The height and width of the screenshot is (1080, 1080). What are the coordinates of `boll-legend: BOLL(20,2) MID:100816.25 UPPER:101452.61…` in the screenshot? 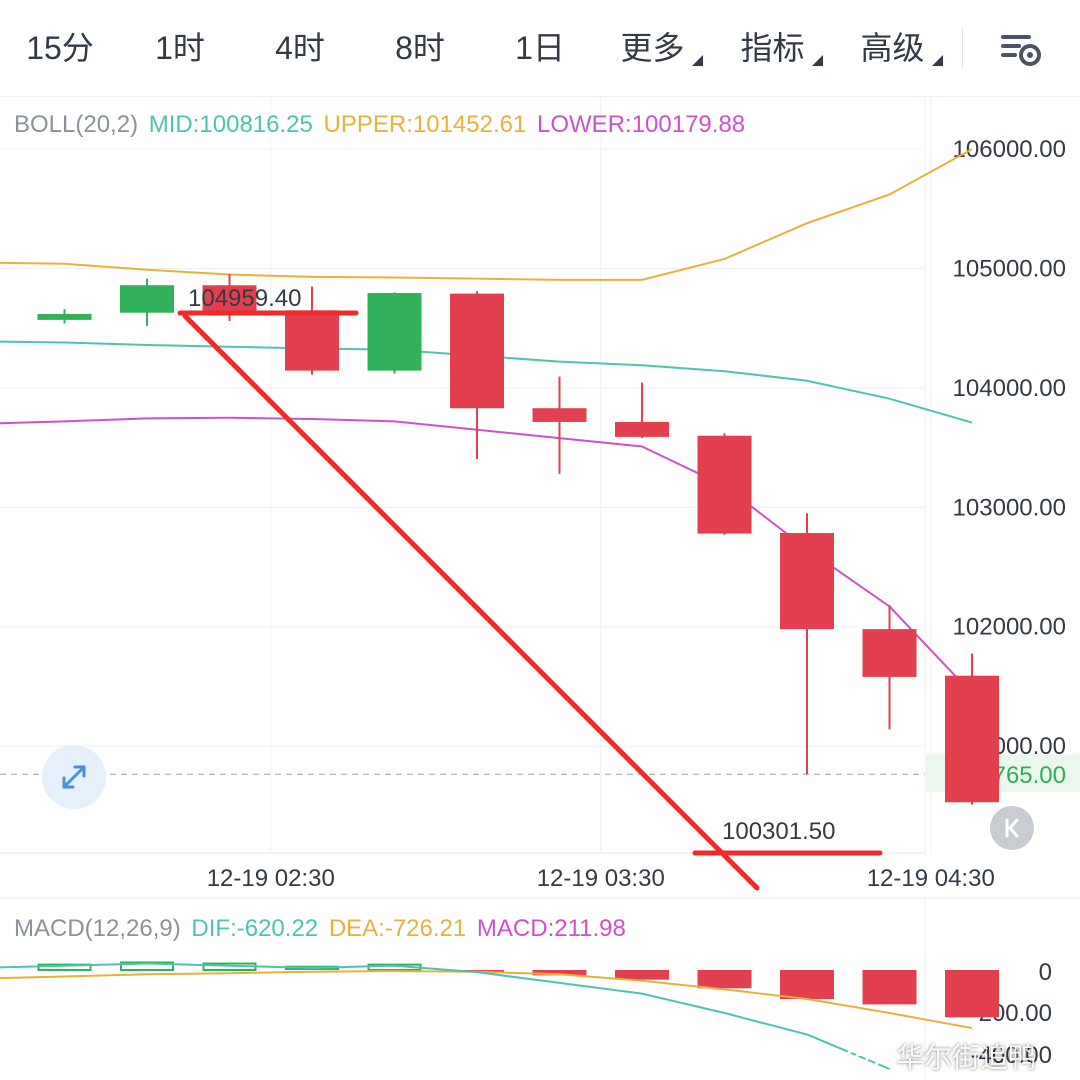 It's located at (381, 125).